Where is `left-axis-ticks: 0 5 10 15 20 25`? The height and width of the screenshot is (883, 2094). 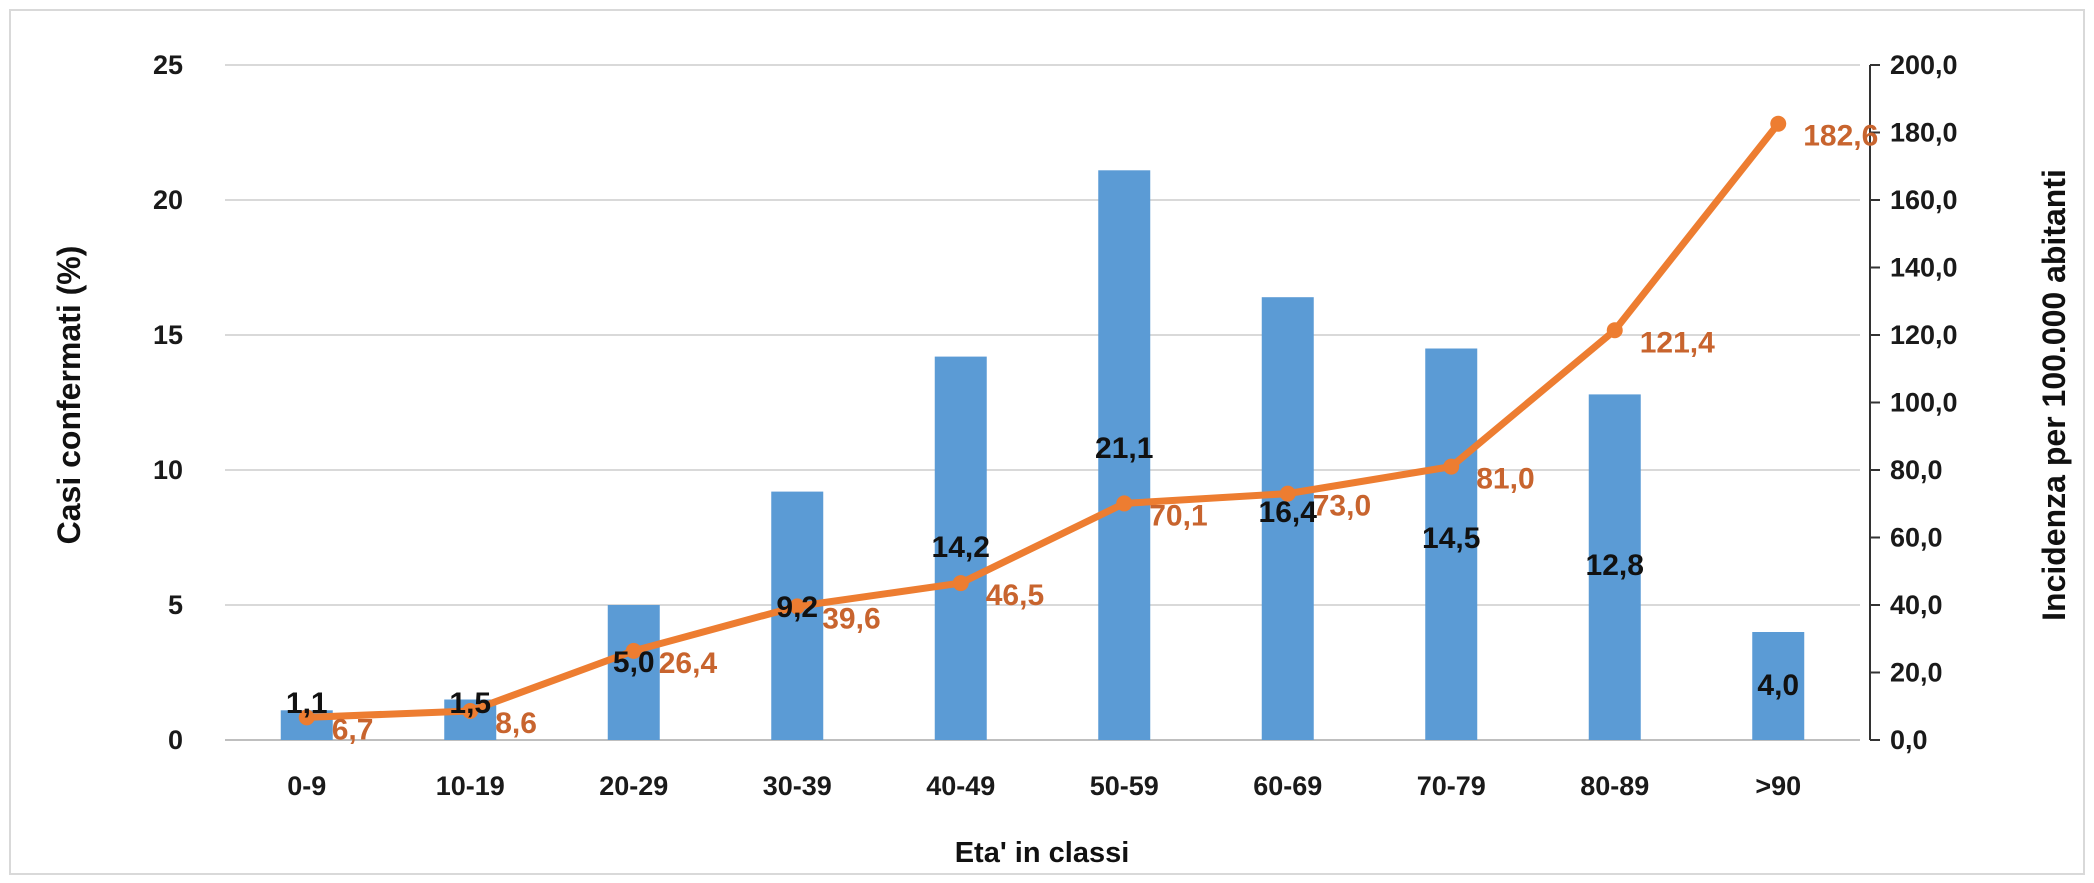
left-axis-ticks: 0 5 10 15 20 25 is located at coordinates (168, 402).